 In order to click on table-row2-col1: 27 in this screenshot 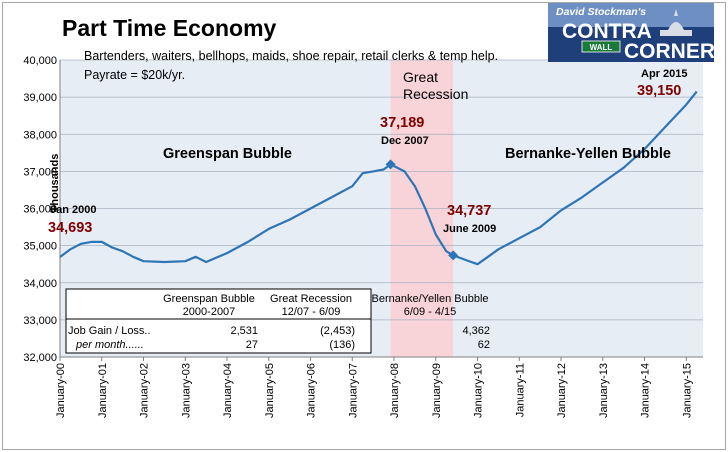, I will do `click(252, 345)`.